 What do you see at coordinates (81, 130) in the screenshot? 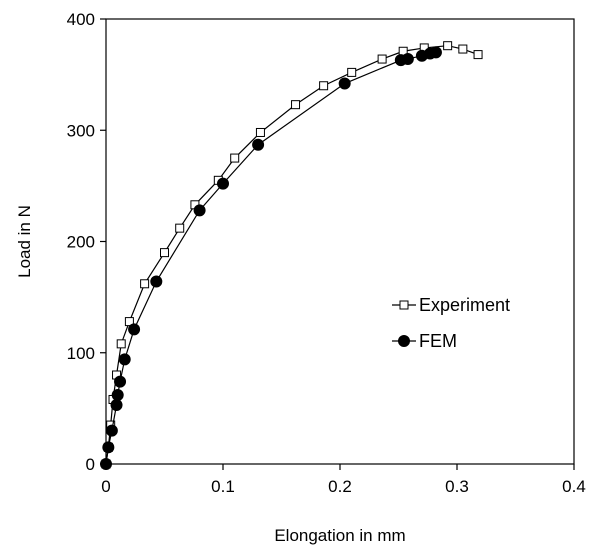
I see `y-tick-label: 300` at bounding box center [81, 130].